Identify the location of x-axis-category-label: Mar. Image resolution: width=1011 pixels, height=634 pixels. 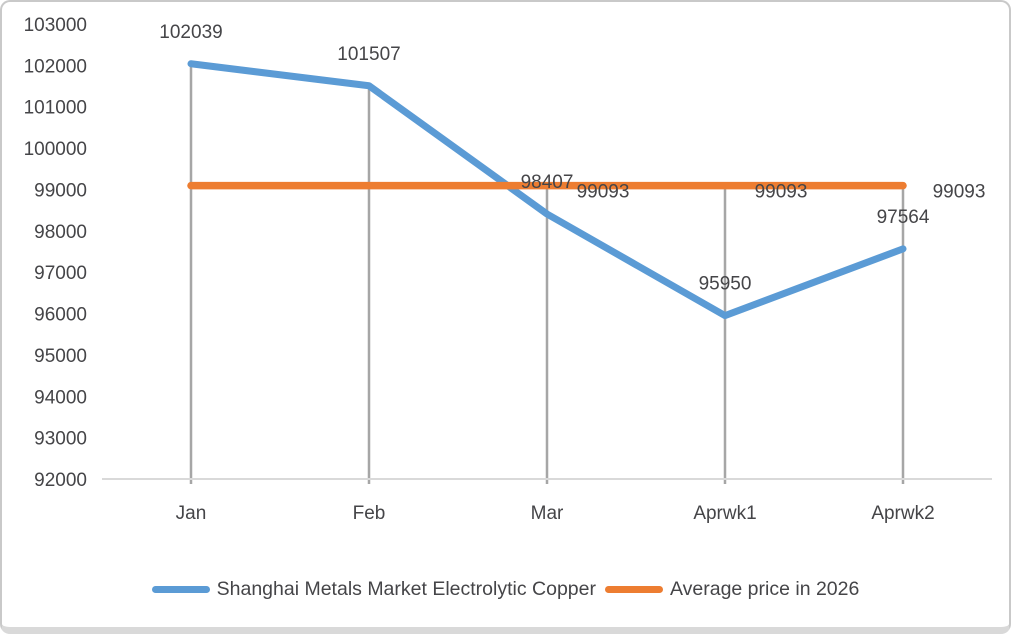
(547, 513).